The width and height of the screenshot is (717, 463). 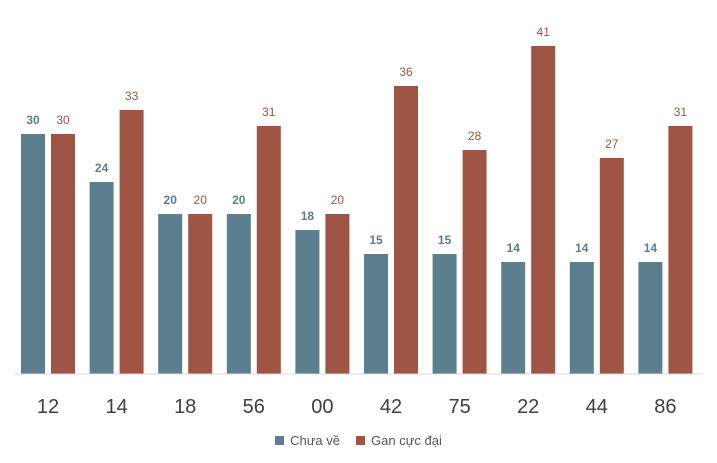 What do you see at coordinates (116, 407) in the screenshot?
I see `x-tick-label-14: 14` at bounding box center [116, 407].